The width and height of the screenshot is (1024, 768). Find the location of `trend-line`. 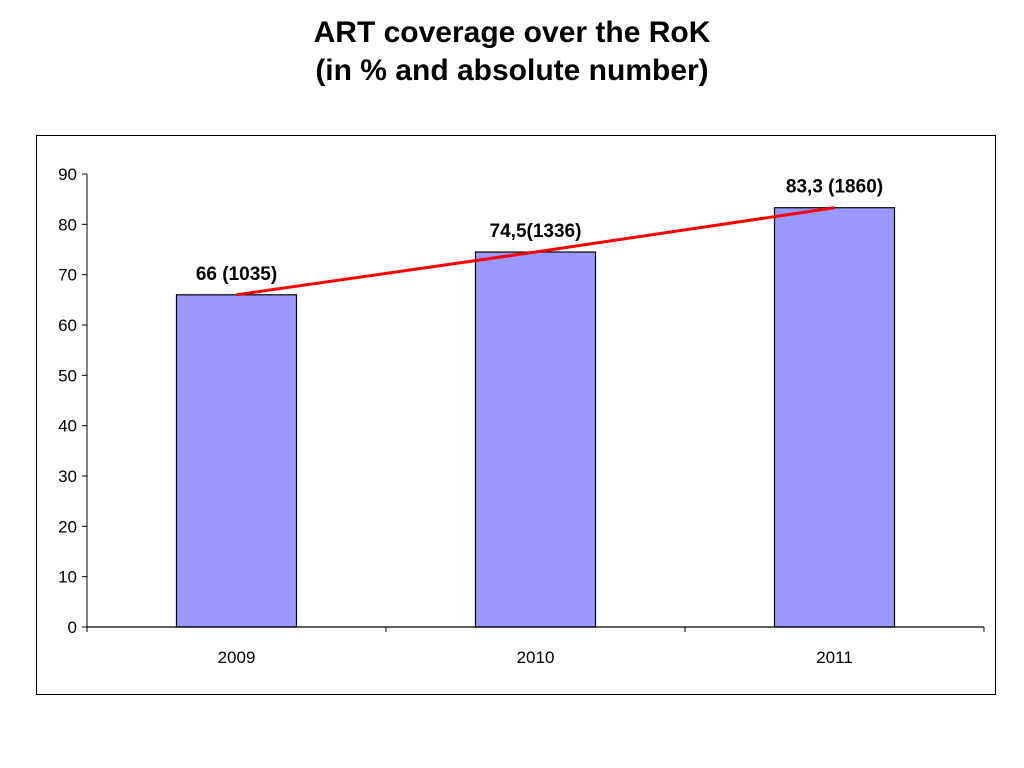

trend-line is located at coordinates (535, 251).